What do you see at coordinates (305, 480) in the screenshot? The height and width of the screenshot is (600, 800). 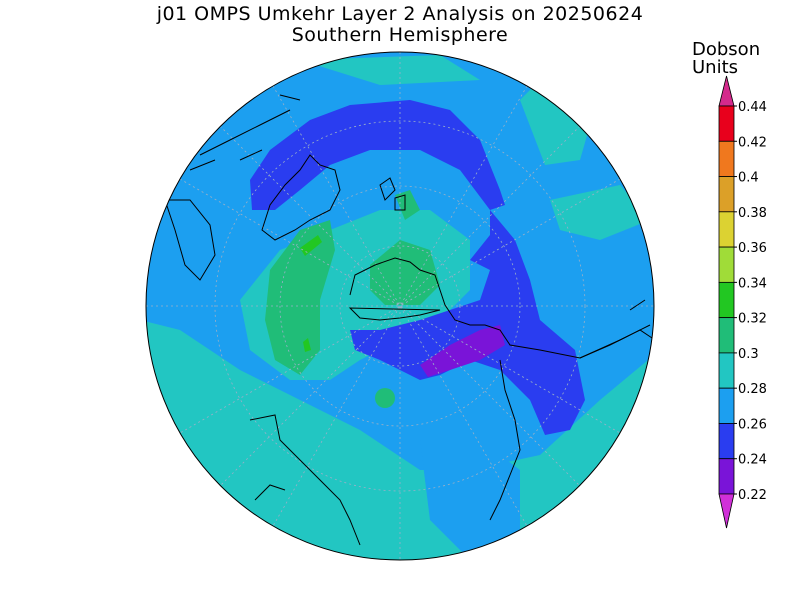 I see `coast-south` at bounding box center [305, 480].